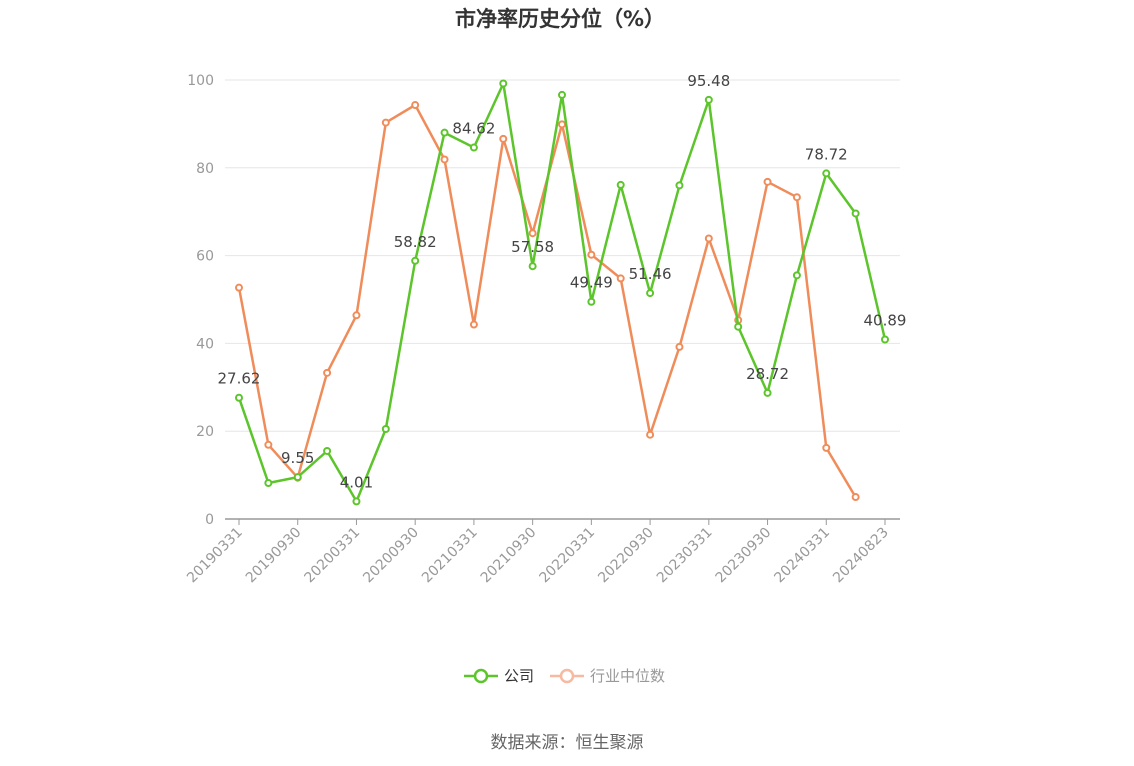 This screenshot has height=766, width=1134. Describe the element at coordinates (861, 556) in the screenshot. I see `x-tick-label: 20240823` at that location.